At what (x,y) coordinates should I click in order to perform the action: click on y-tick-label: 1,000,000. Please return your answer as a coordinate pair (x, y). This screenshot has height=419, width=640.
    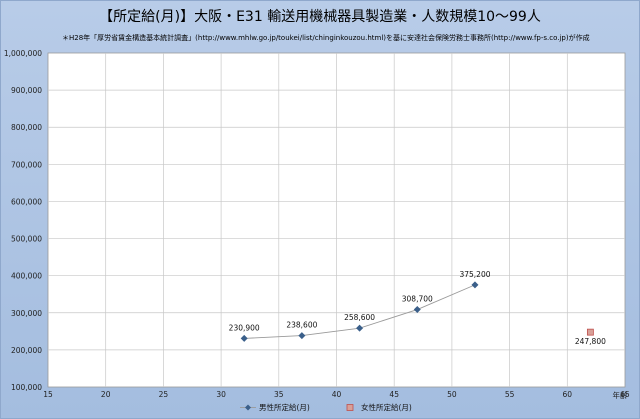
    Looking at the image, I should click on (23, 53).